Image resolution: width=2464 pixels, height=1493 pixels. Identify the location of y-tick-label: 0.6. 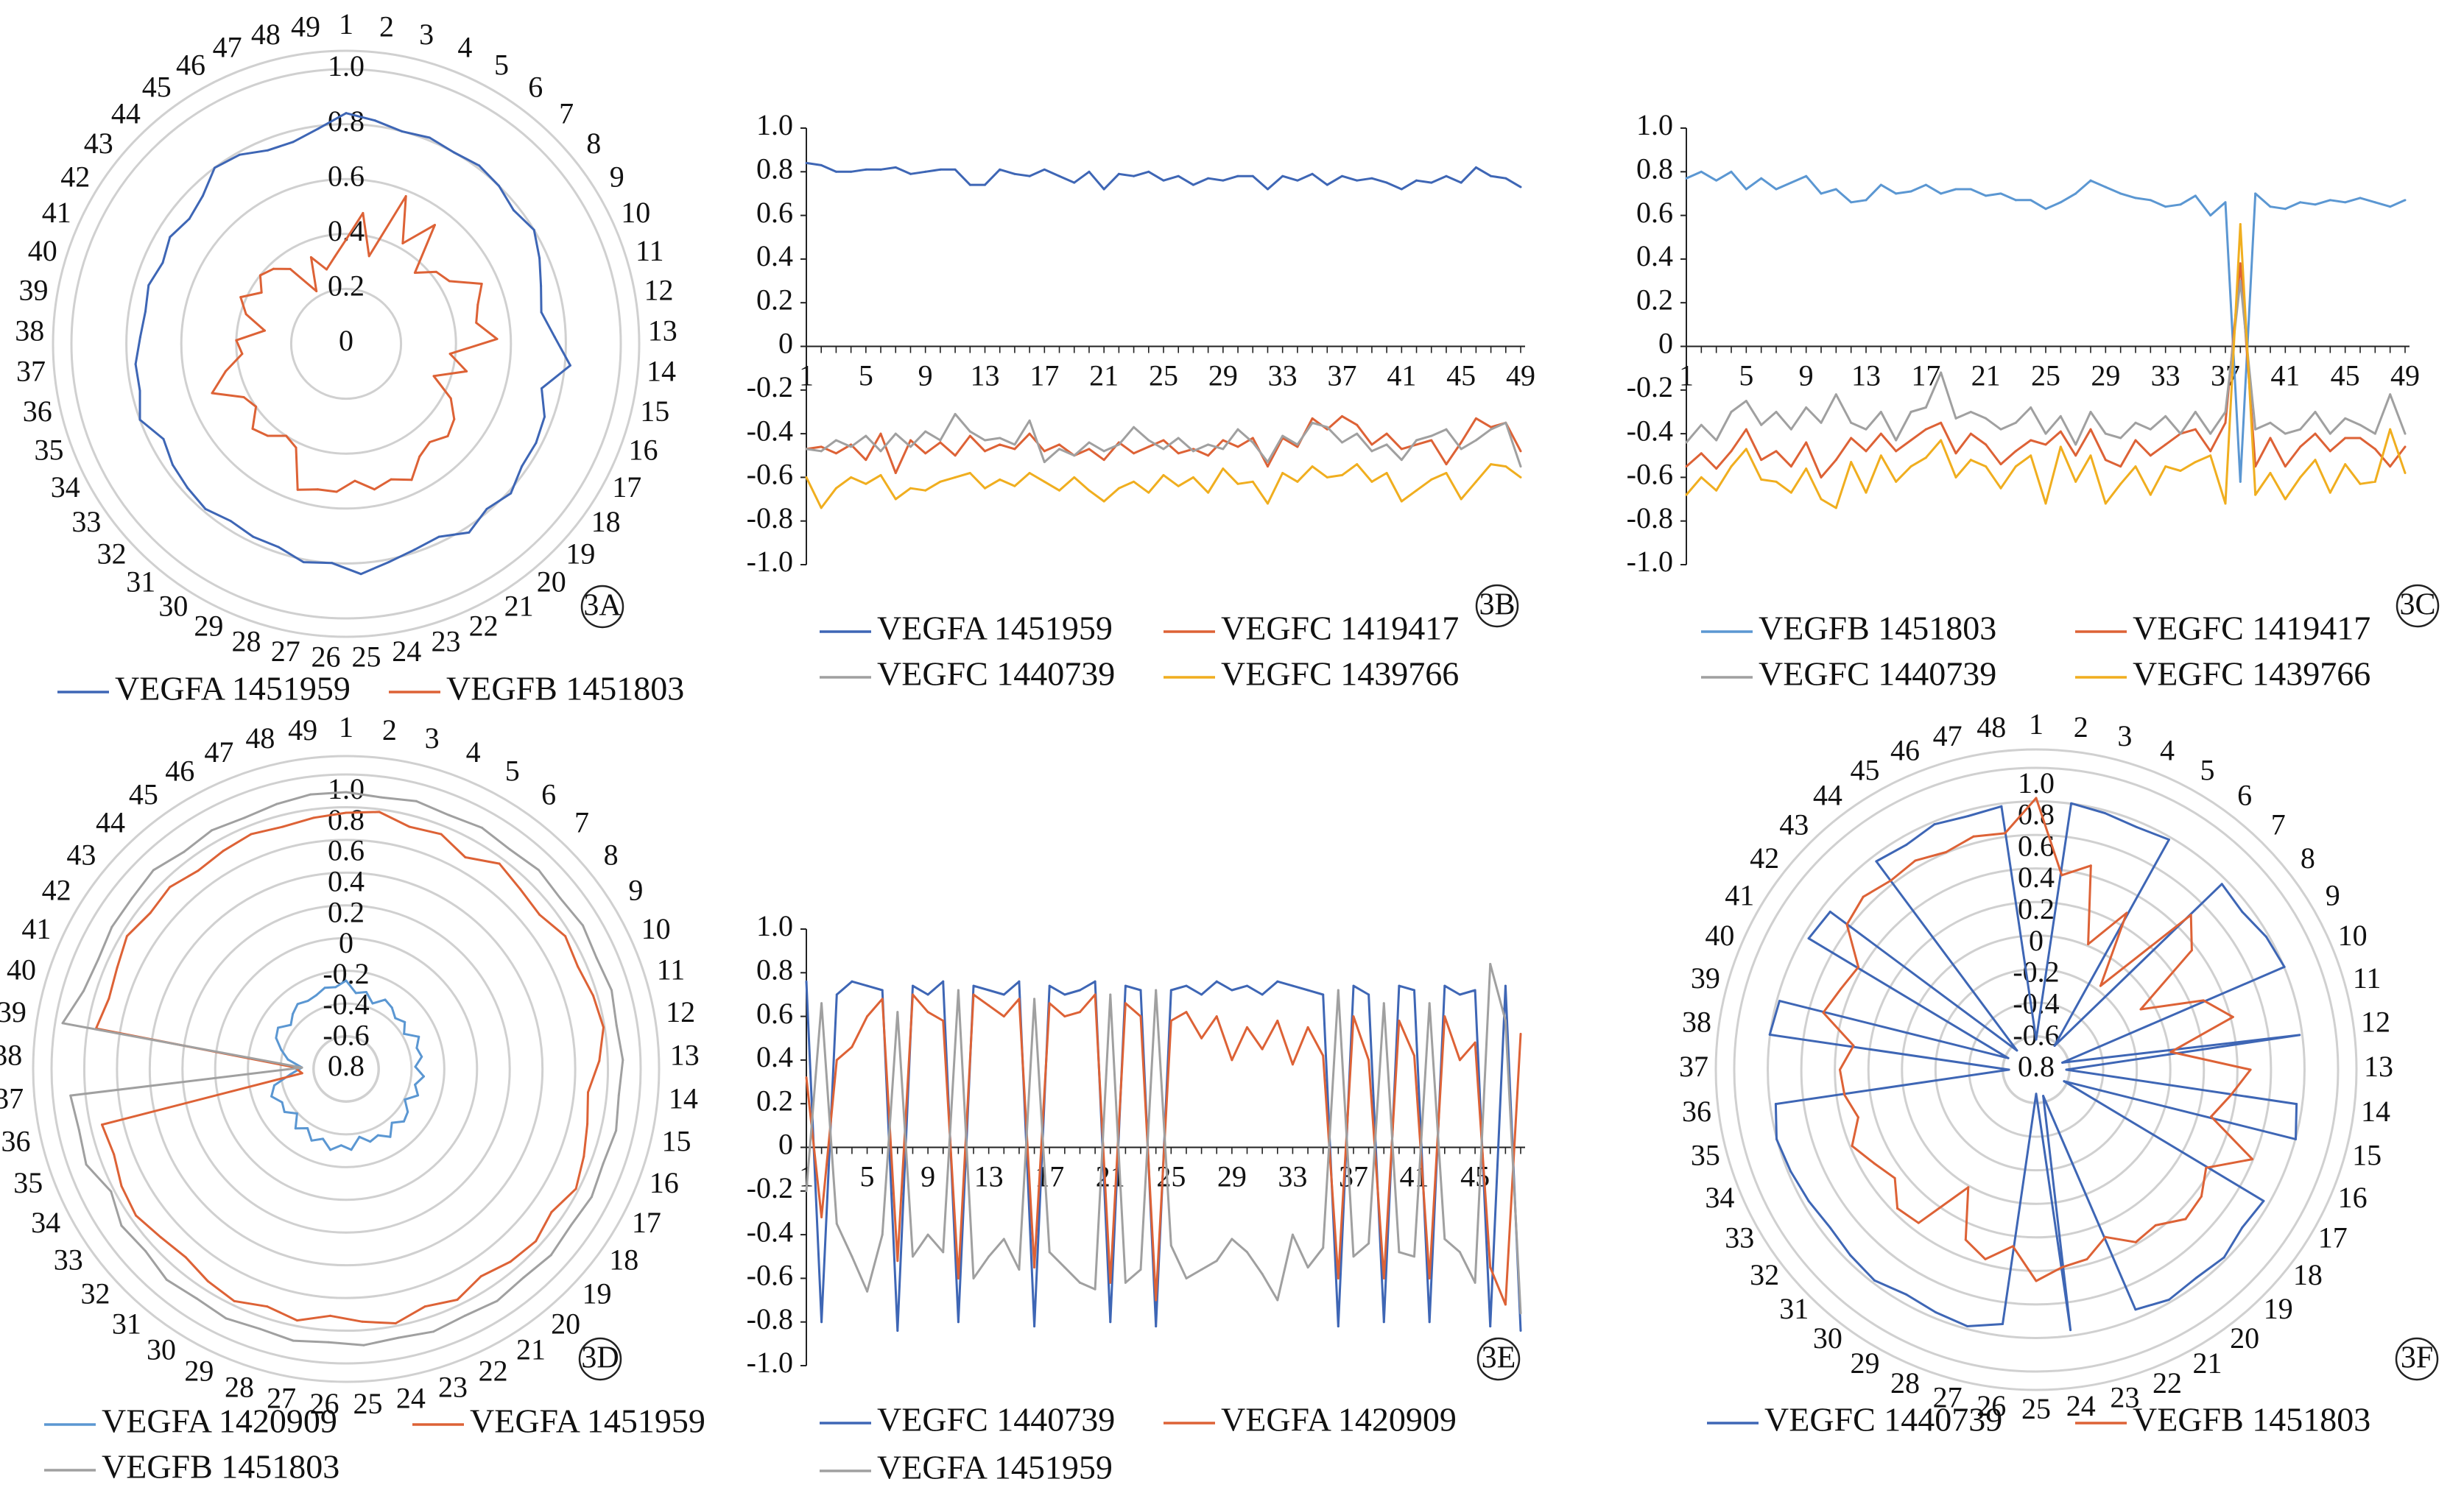
(775, 1014).